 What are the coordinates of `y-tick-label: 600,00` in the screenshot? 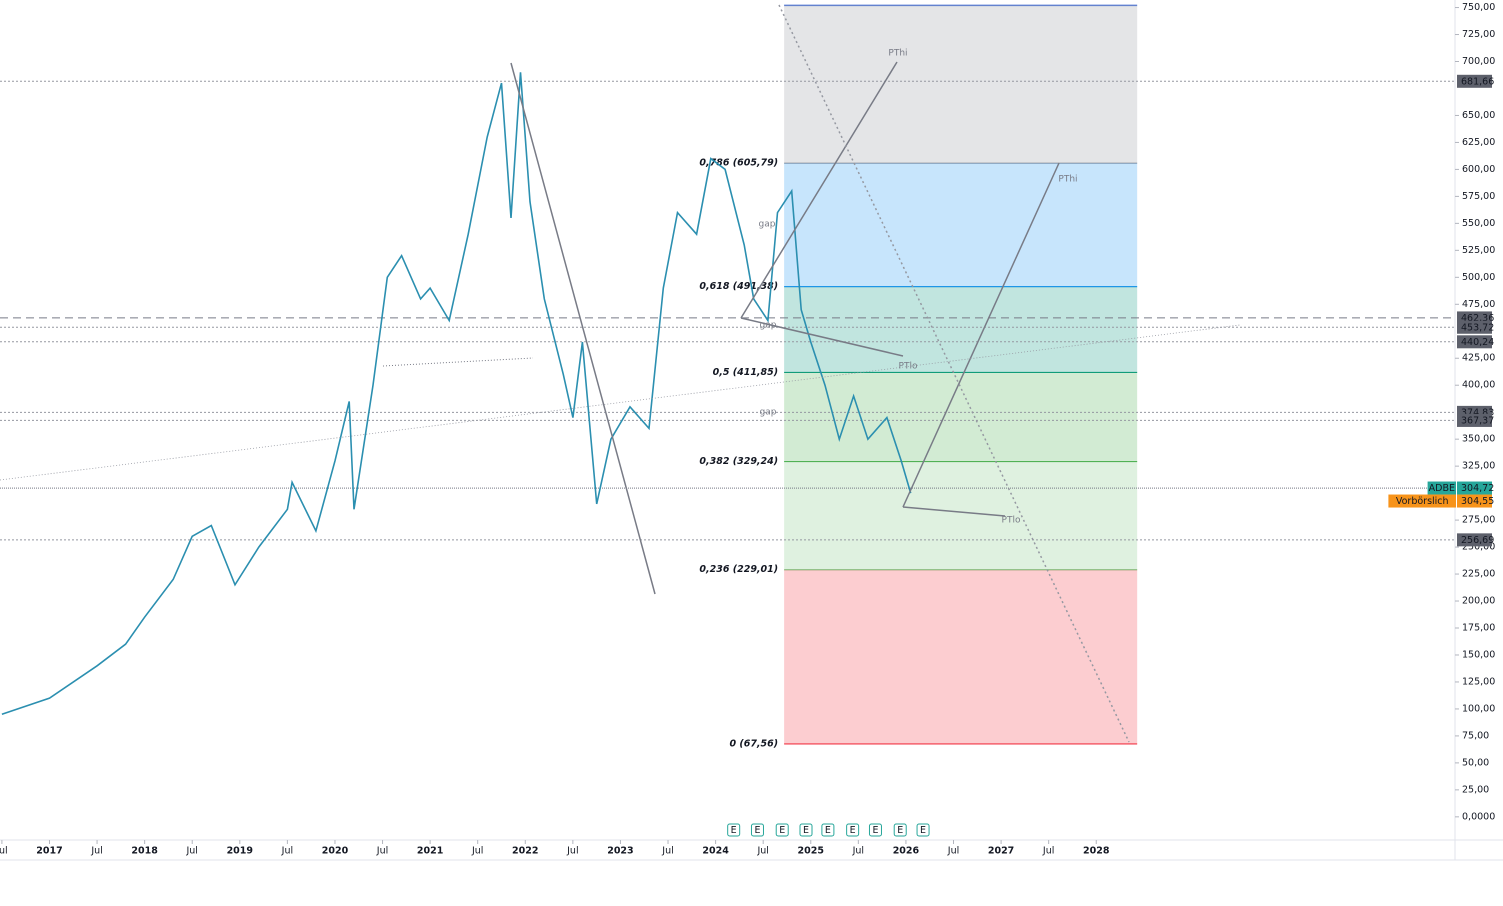 It's located at (1478, 169).